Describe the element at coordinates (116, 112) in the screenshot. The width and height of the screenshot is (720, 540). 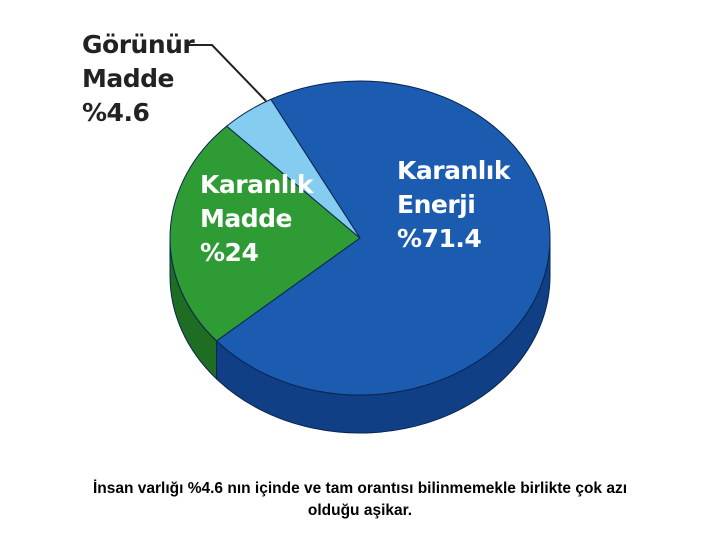
I see `value-label: %4.6` at that location.